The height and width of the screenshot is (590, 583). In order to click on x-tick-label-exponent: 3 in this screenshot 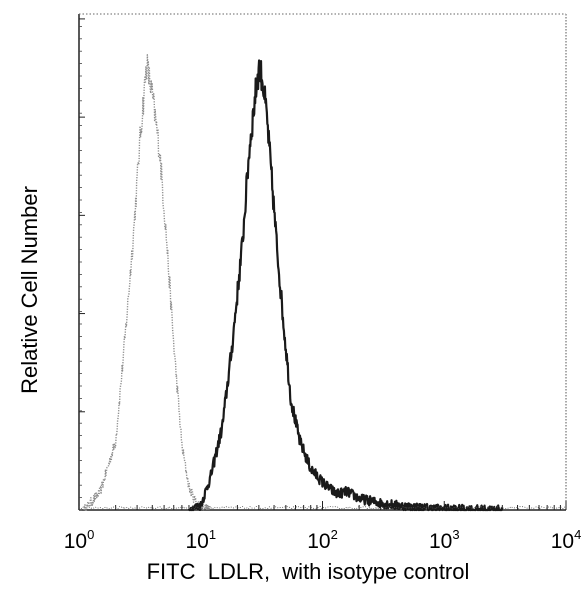, I will do `click(455, 534)`.